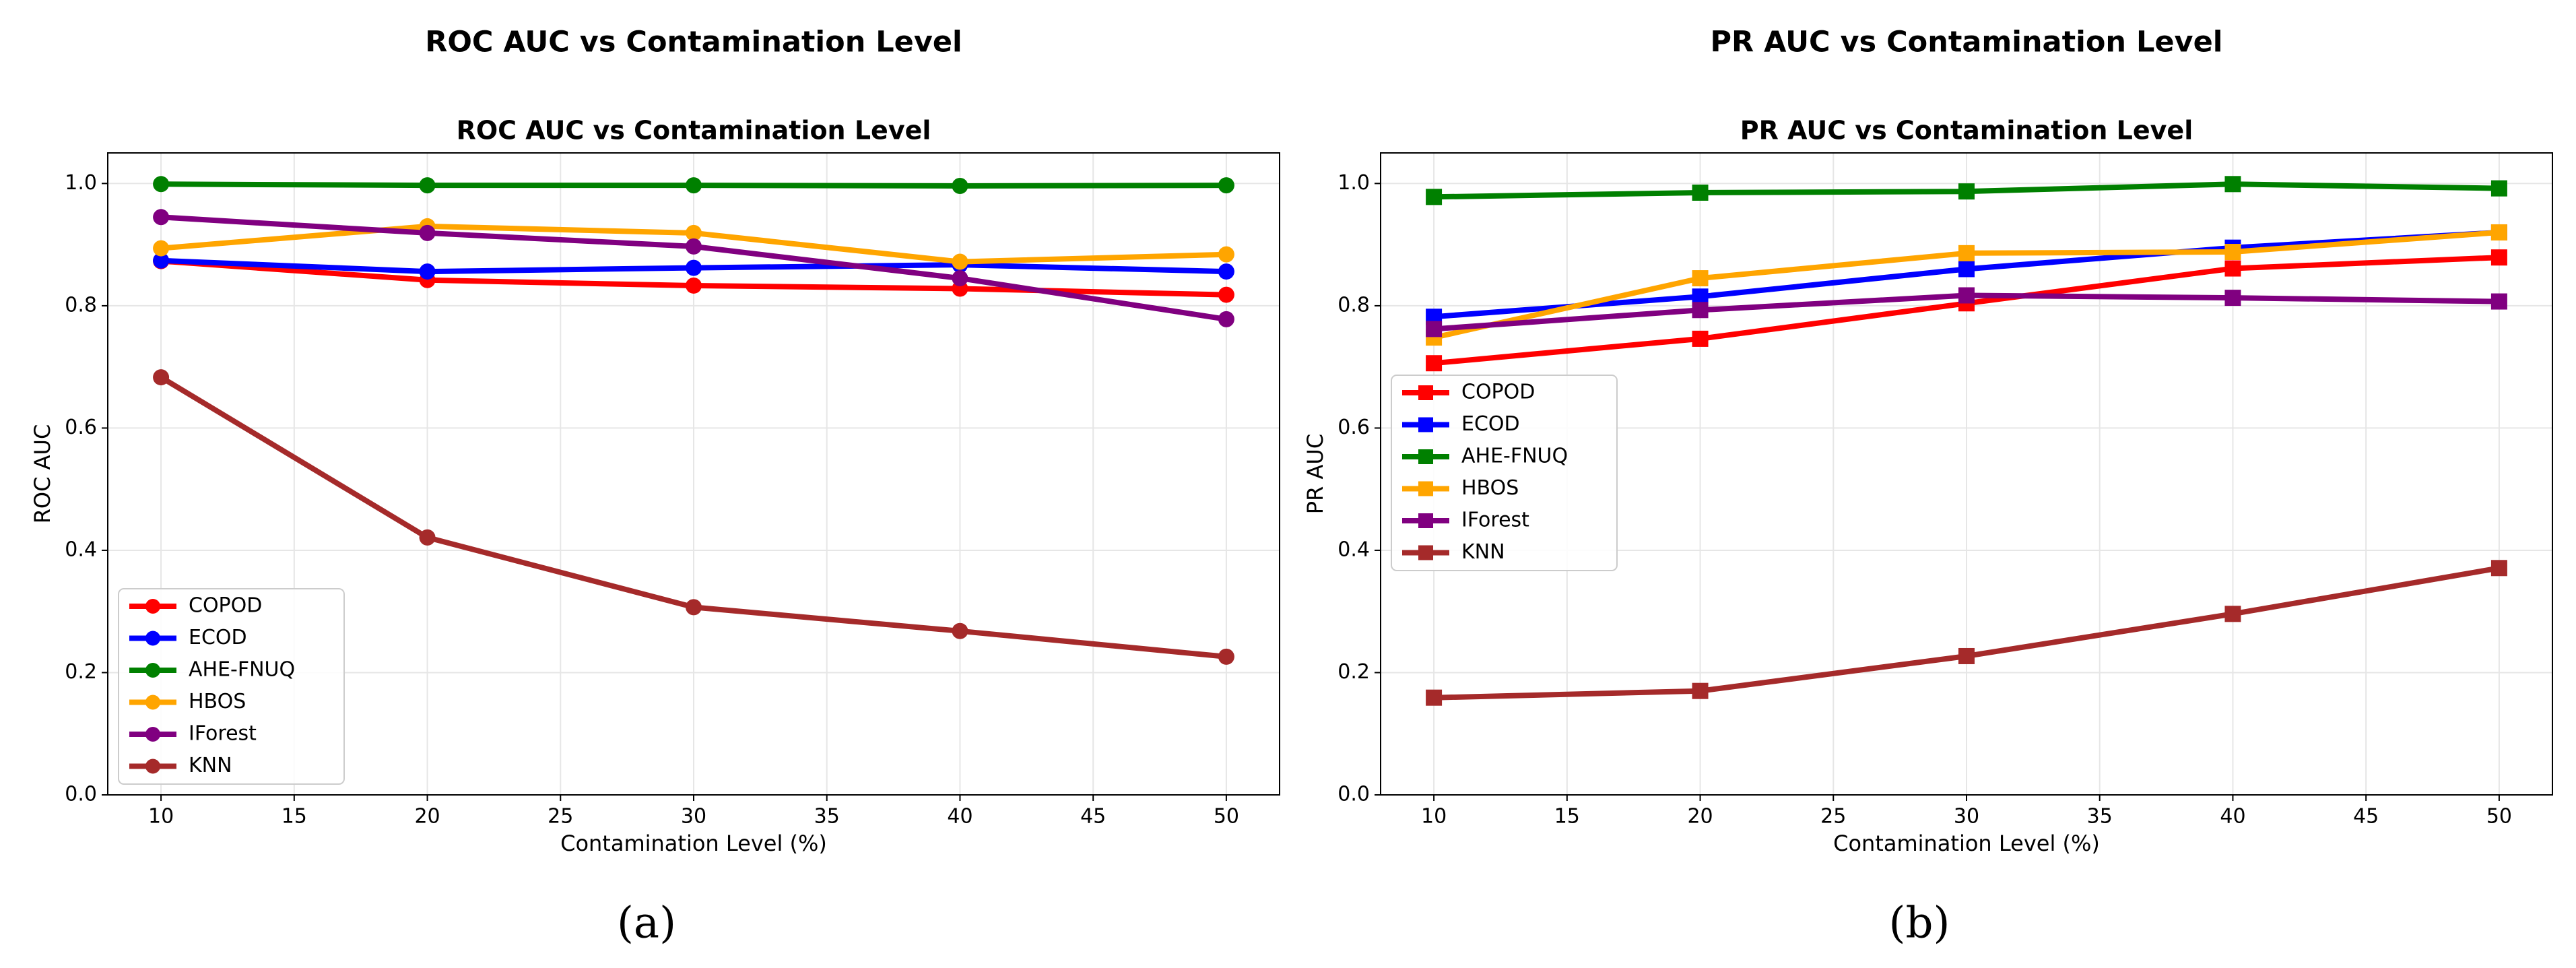 Image resolution: width=2576 pixels, height=968 pixels. I want to click on y-tick-label: 0.0, so click(81, 794).